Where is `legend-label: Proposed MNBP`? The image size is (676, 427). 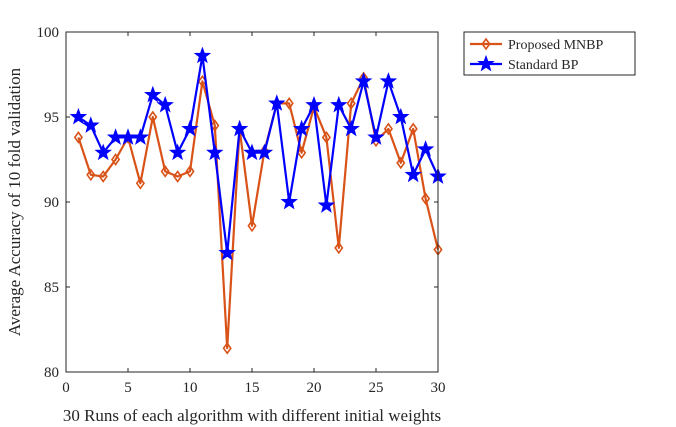
legend-label: Proposed MNBP is located at coordinates (556, 45).